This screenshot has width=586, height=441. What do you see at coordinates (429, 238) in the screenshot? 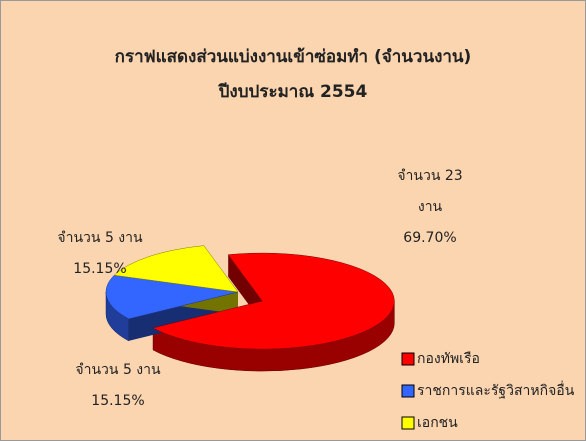
I see `data-label: 69.70%` at bounding box center [429, 238].